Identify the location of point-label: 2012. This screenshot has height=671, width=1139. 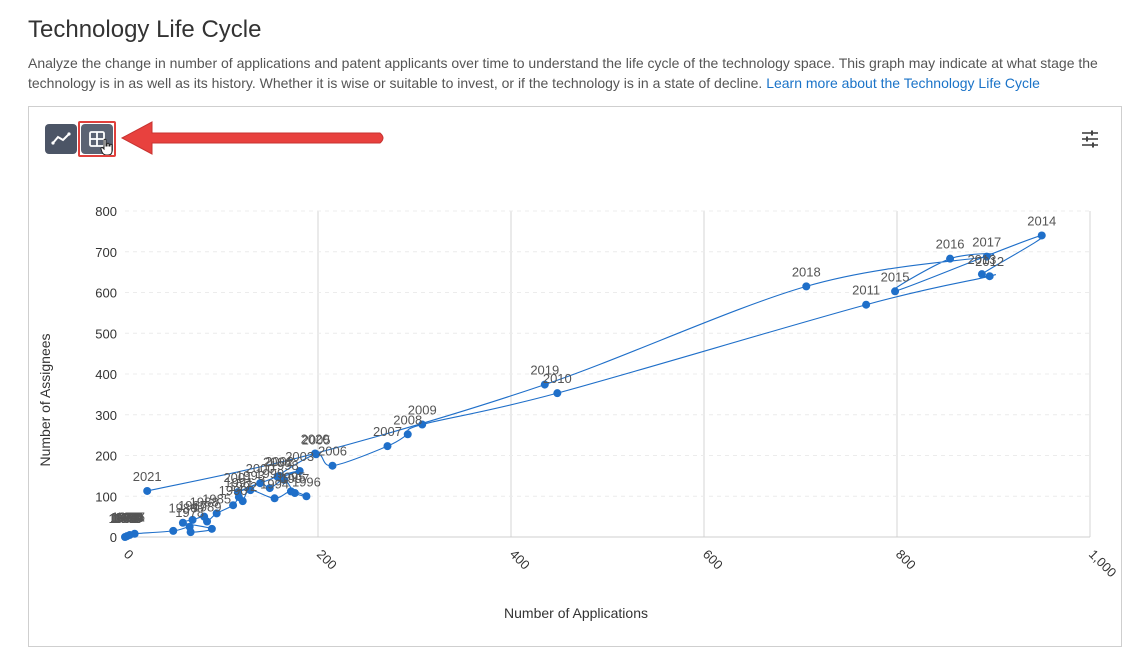
(989, 261).